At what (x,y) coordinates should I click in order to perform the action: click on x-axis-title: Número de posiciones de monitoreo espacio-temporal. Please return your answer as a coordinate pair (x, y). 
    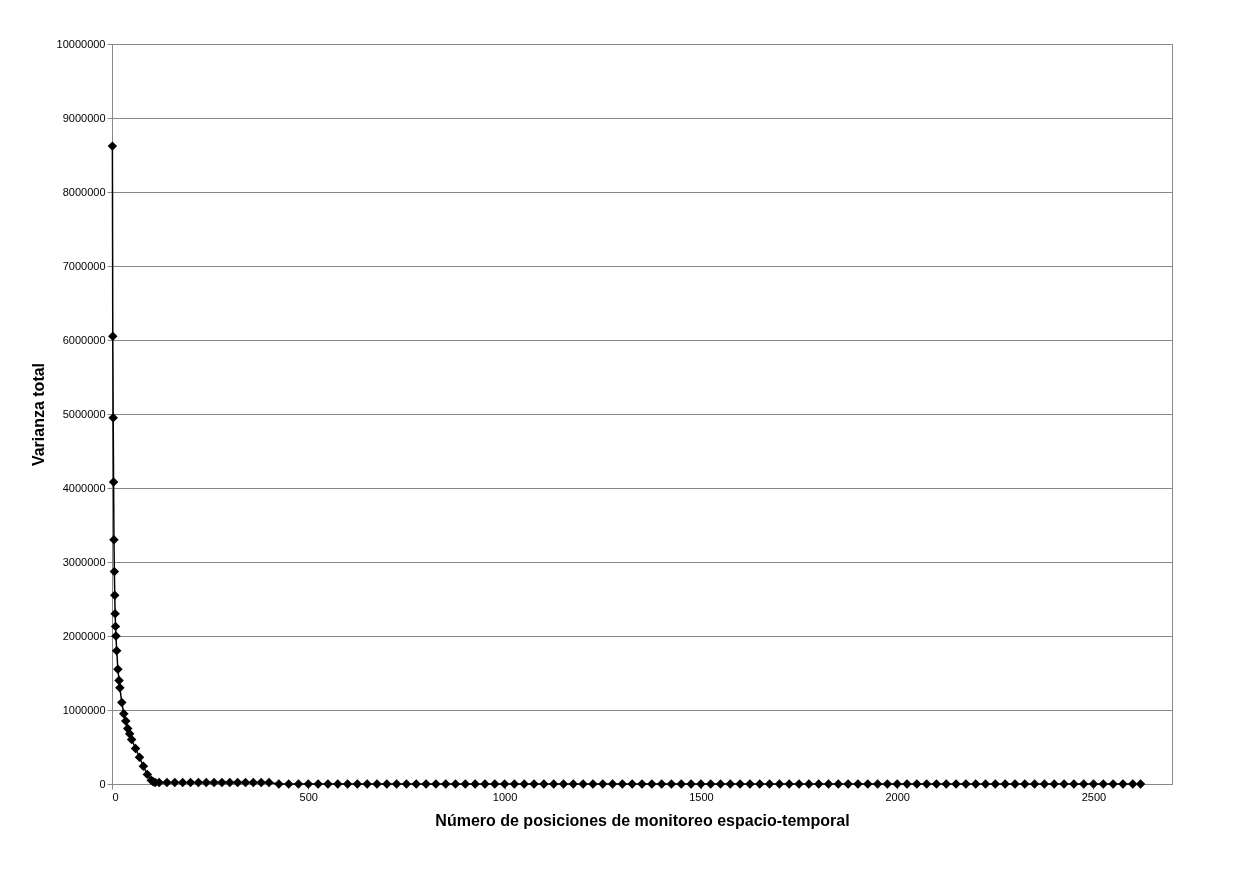
    Looking at the image, I should click on (642, 820).